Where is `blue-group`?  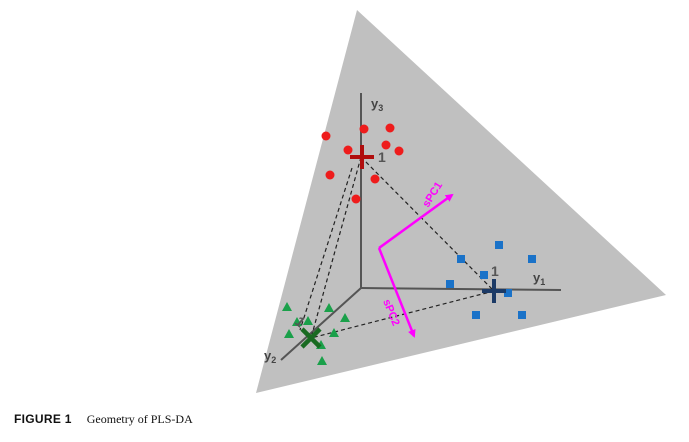
blue-group is located at coordinates (491, 280).